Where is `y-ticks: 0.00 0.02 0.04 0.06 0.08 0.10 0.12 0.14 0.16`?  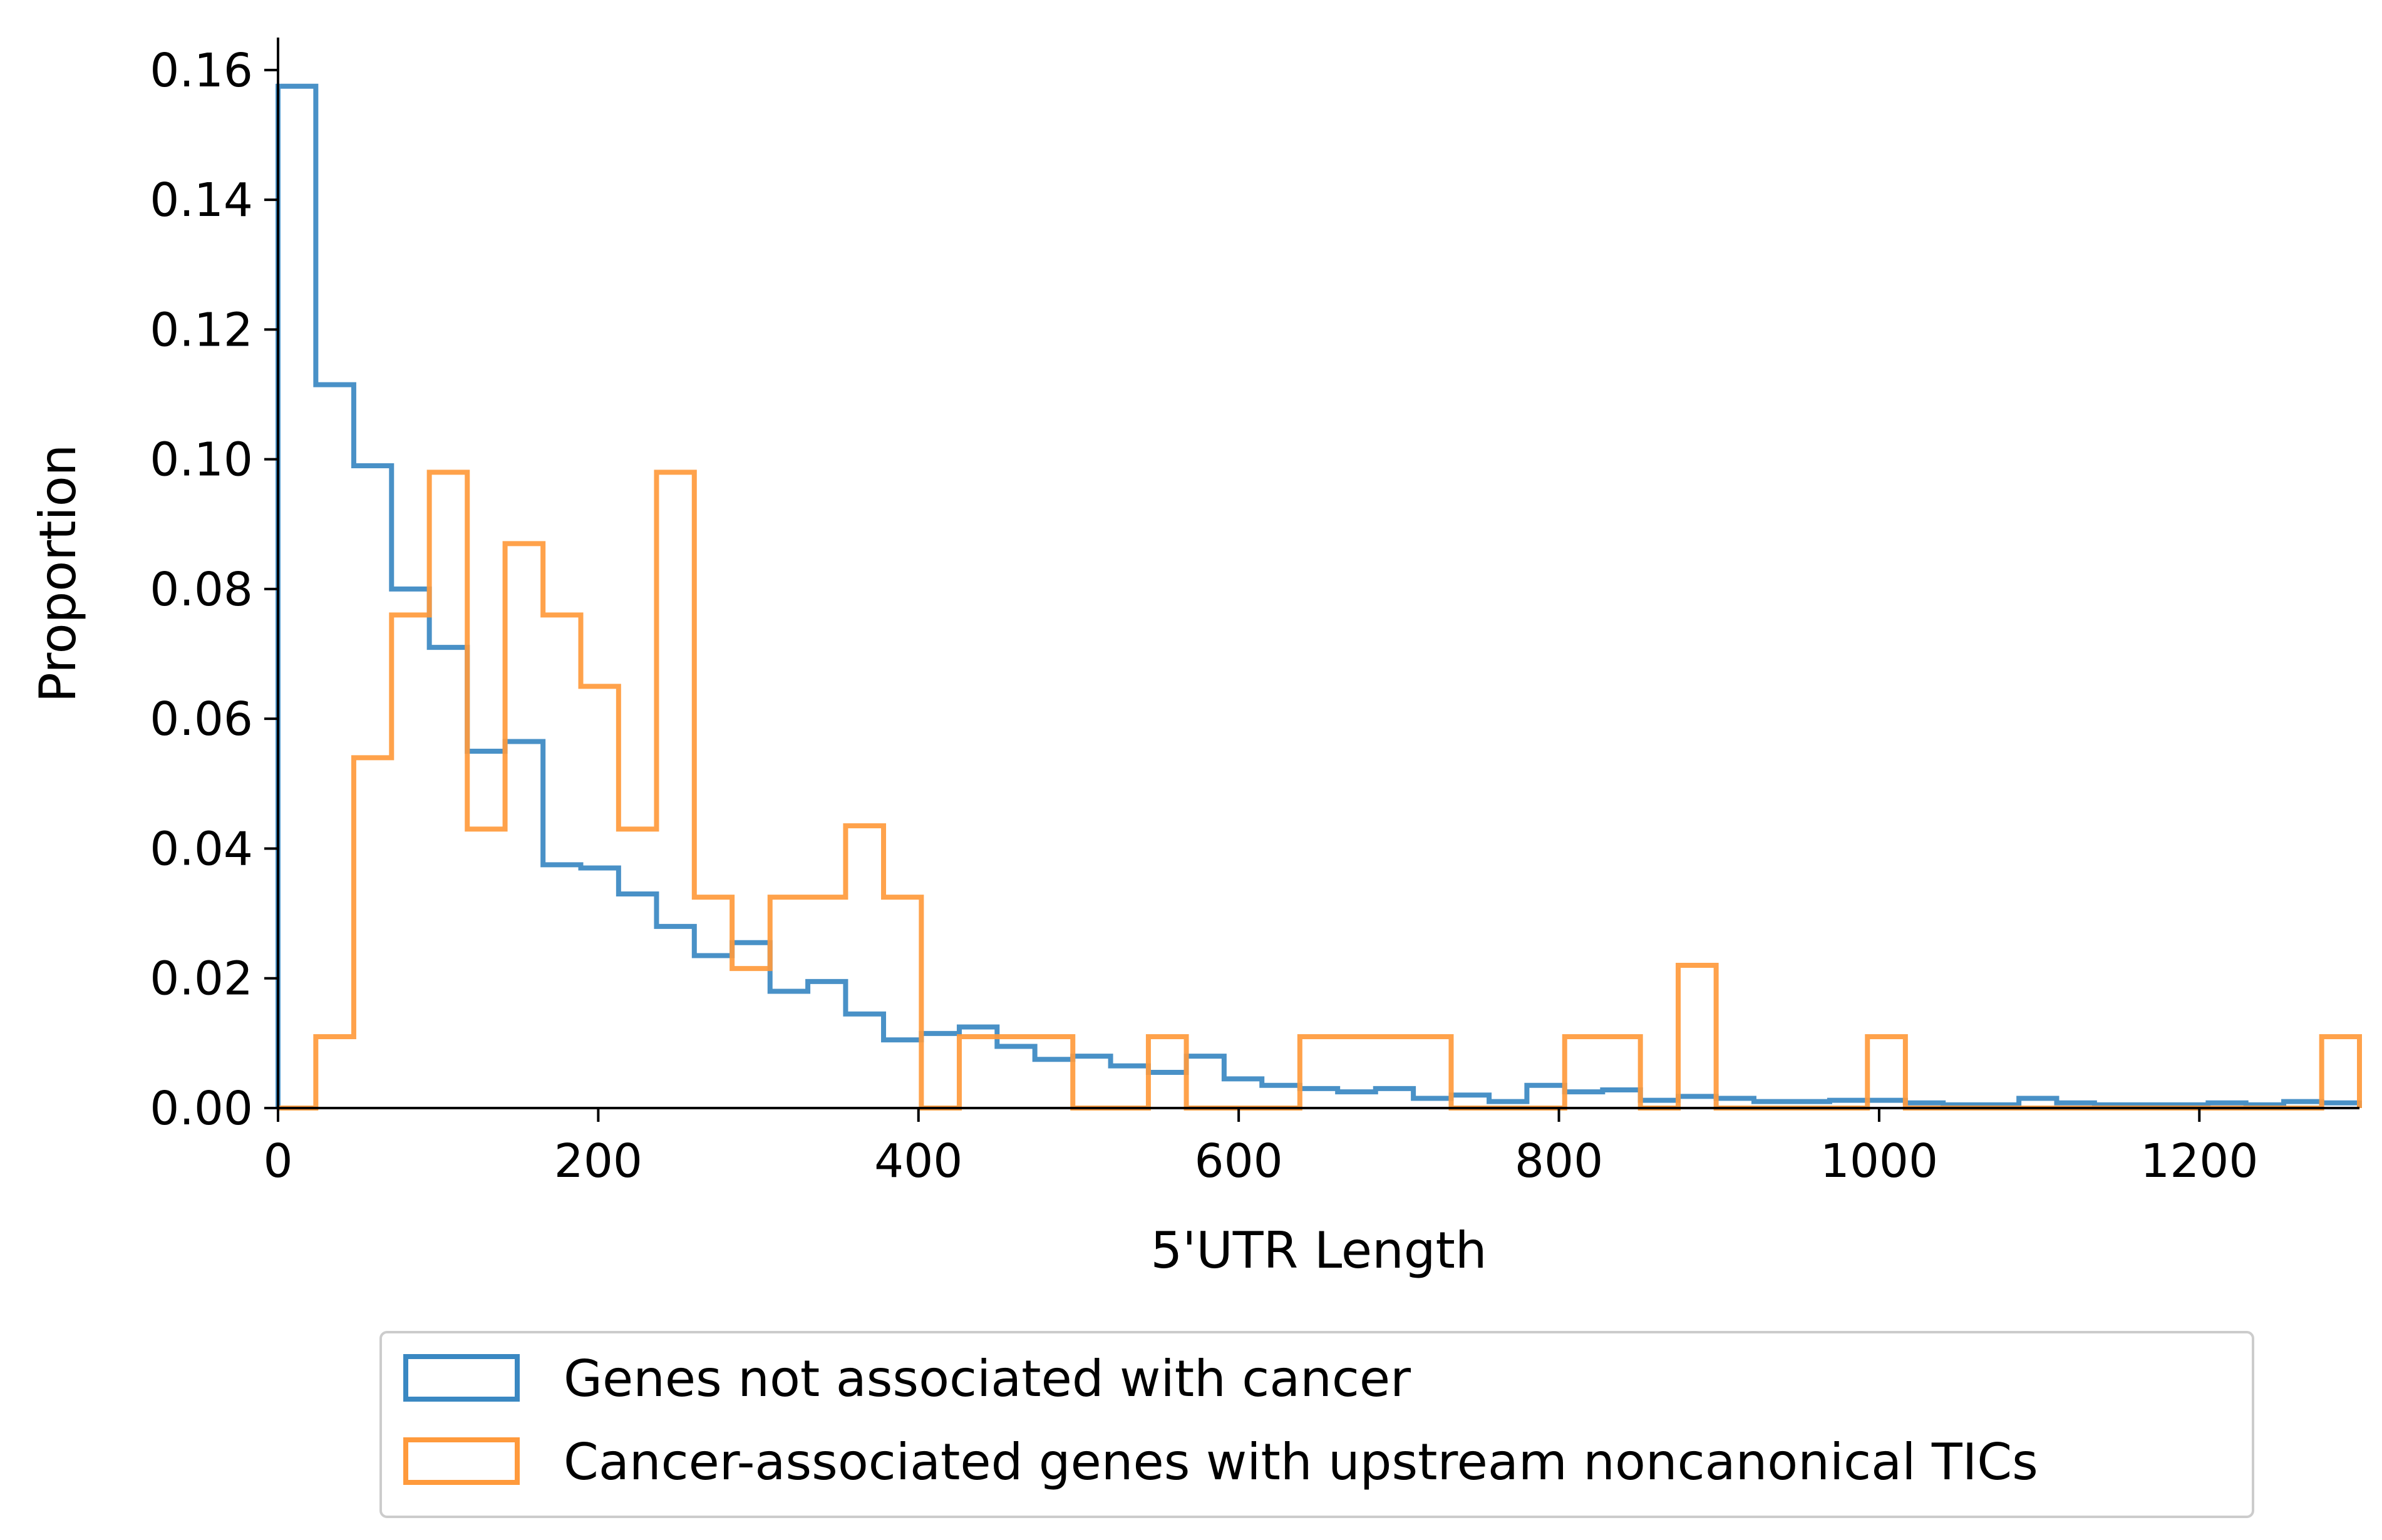 y-ticks: 0.00 0.02 0.04 0.06 0.08 0.10 0.12 0.14 0.16 is located at coordinates (214, 590).